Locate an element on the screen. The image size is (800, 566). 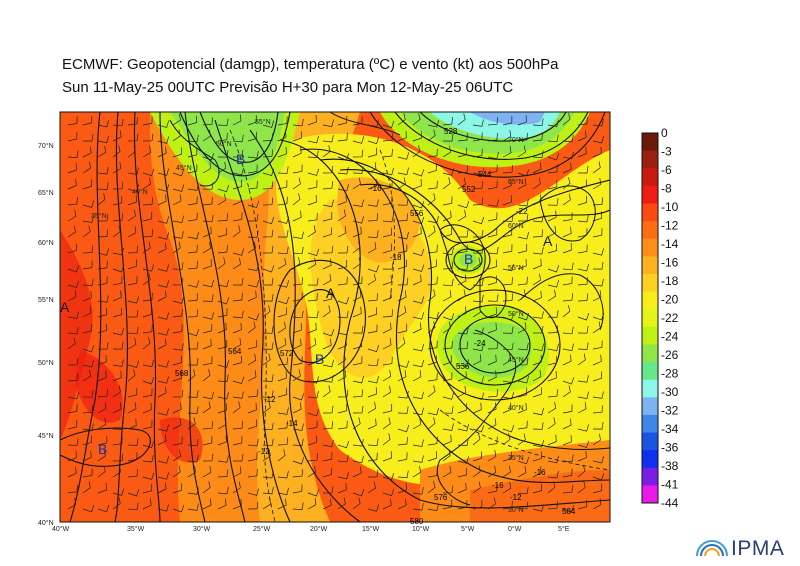
grid-label: 55°N is located at coordinates (516, 268).